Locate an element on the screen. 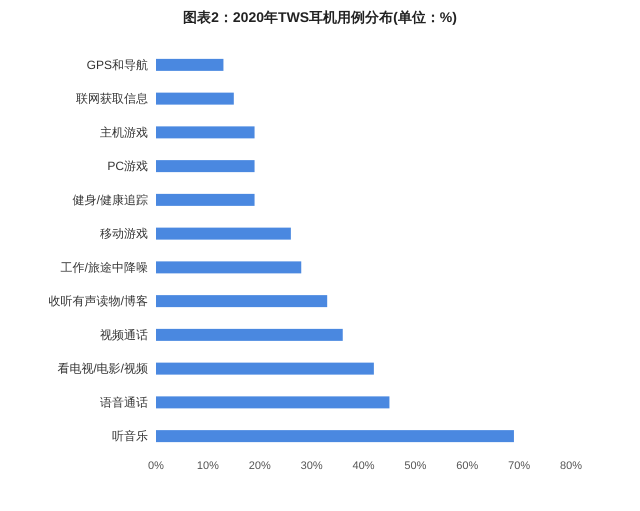 The height and width of the screenshot is (511, 640). x-tick-label: 20% is located at coordinates (259, 466).